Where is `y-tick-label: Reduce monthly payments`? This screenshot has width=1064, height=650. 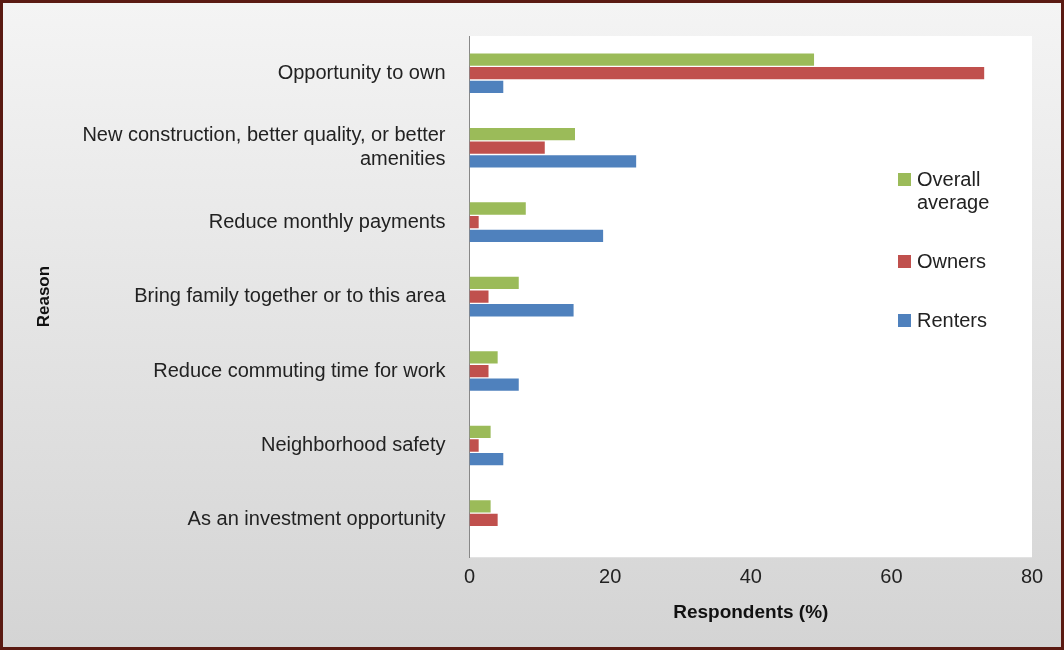 y-tick-label: Reduce monthly payments is located at coordinates (327, 220).